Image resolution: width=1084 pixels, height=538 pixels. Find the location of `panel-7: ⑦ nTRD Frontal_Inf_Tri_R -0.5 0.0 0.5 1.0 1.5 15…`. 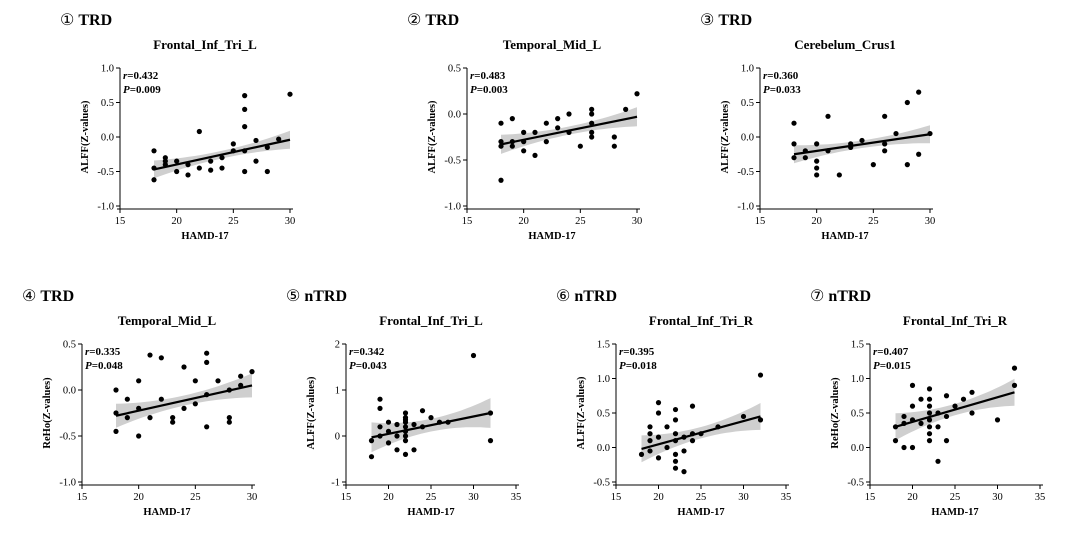

panel-7: ⑦ nTRD Frontal_Inf_Tri_R -0.5 0.0 0.5 1.0 1.5 15… is located at coordinates (940, 401).